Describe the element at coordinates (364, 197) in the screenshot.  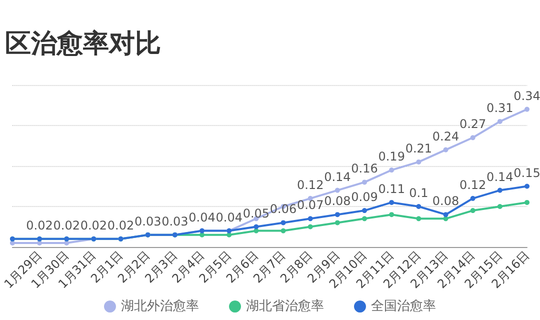
I see `data-label: 0.09` at that location.